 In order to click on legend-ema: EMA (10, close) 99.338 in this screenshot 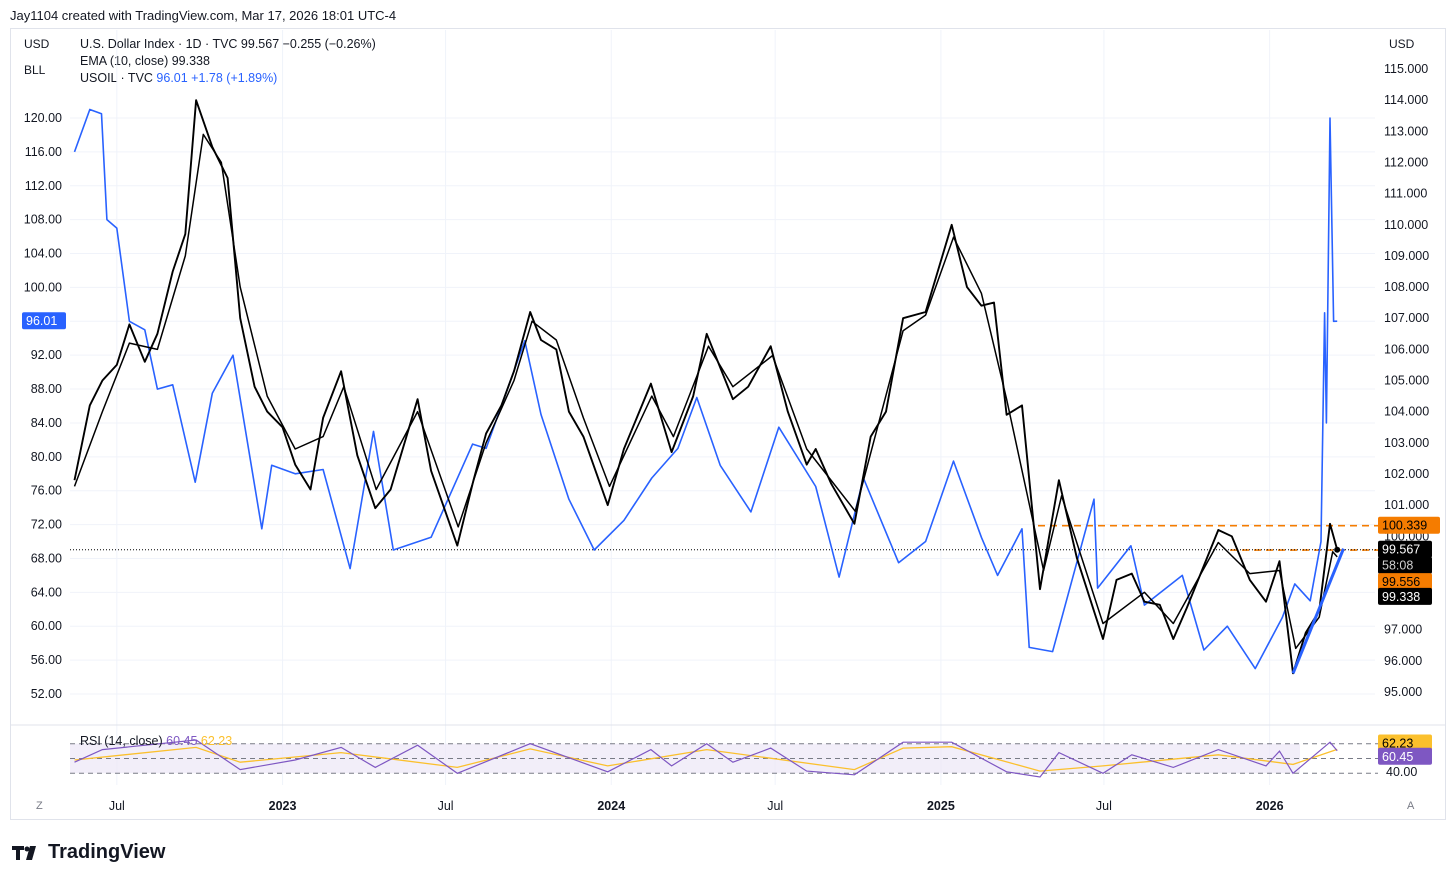, I will do `click(145, 61)`.